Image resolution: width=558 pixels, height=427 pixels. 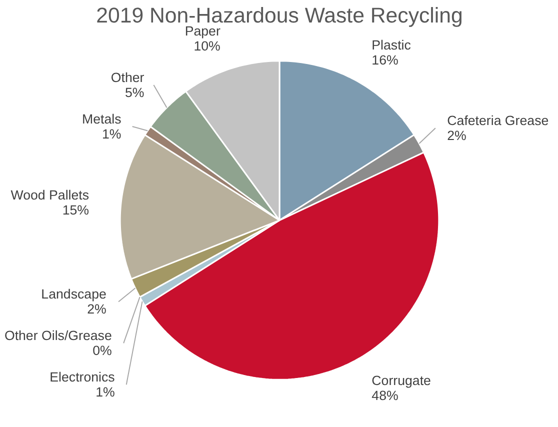 What do you see at coordinates (58, 336) in the screenshot?
I see `category-label: Other Oils/Grease` at bounding box center [58, 336].